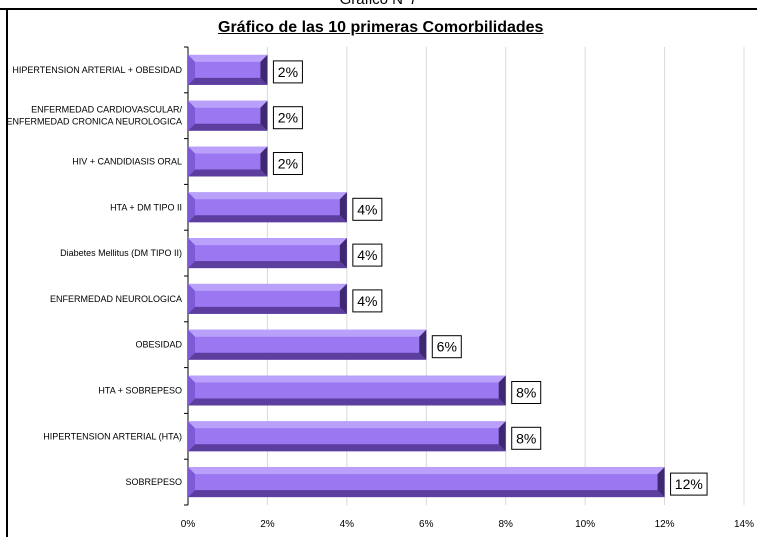 This screenshot has height=537, width=757. Describe the element at coordinates (467, 524) in the screenshot. I see `x-tick-labels: 0% 2% 4% 6% 8% 10% 12% 14%` at that location.